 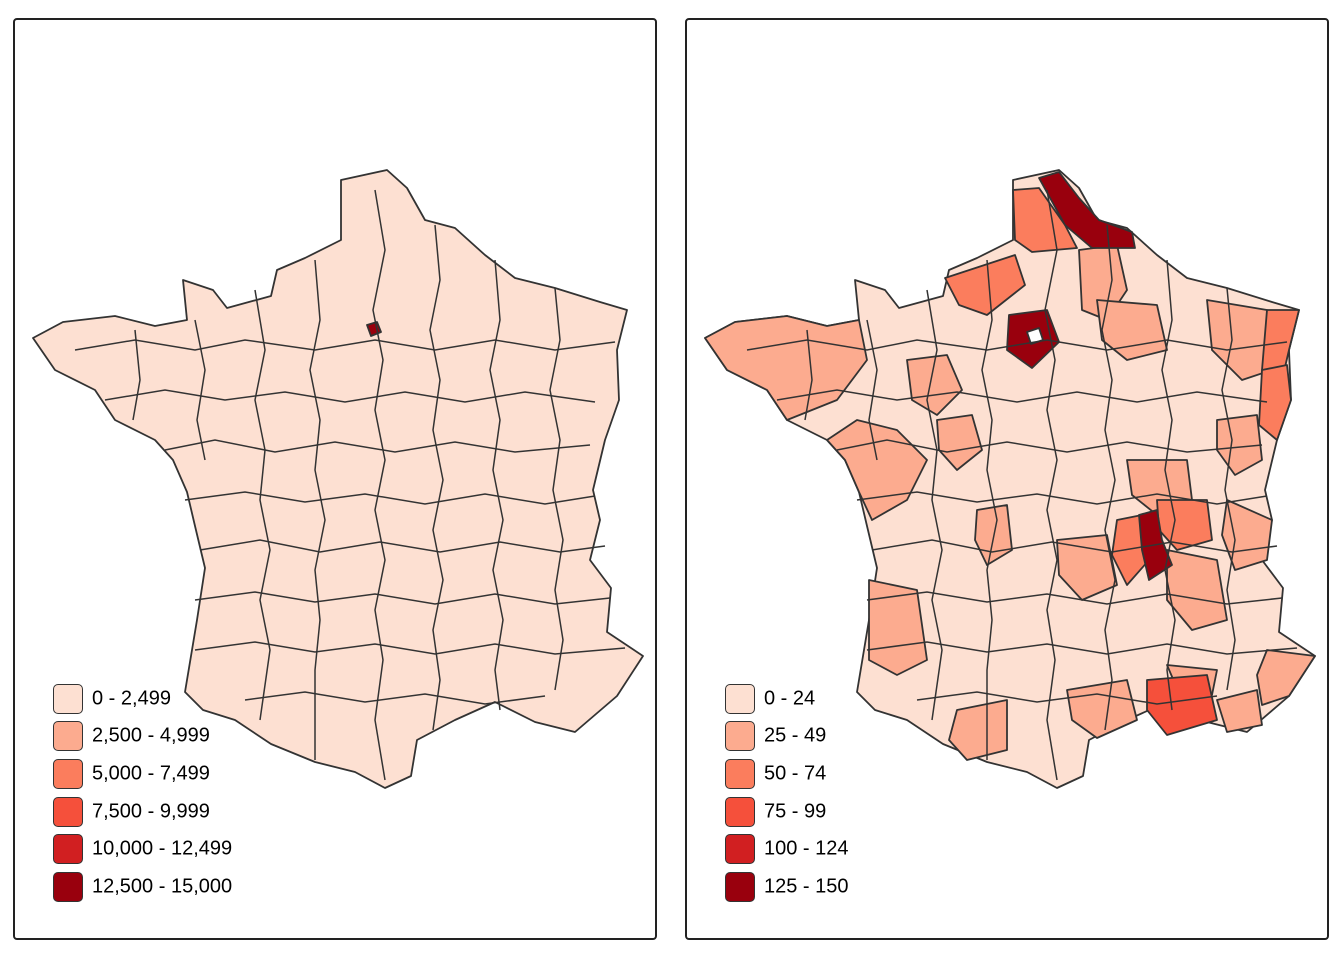 What do you see at coordinates (162, 886) in the screenshot?
I see `legend-label: 12,500 - 15,000` at bounding box center [162, 886].